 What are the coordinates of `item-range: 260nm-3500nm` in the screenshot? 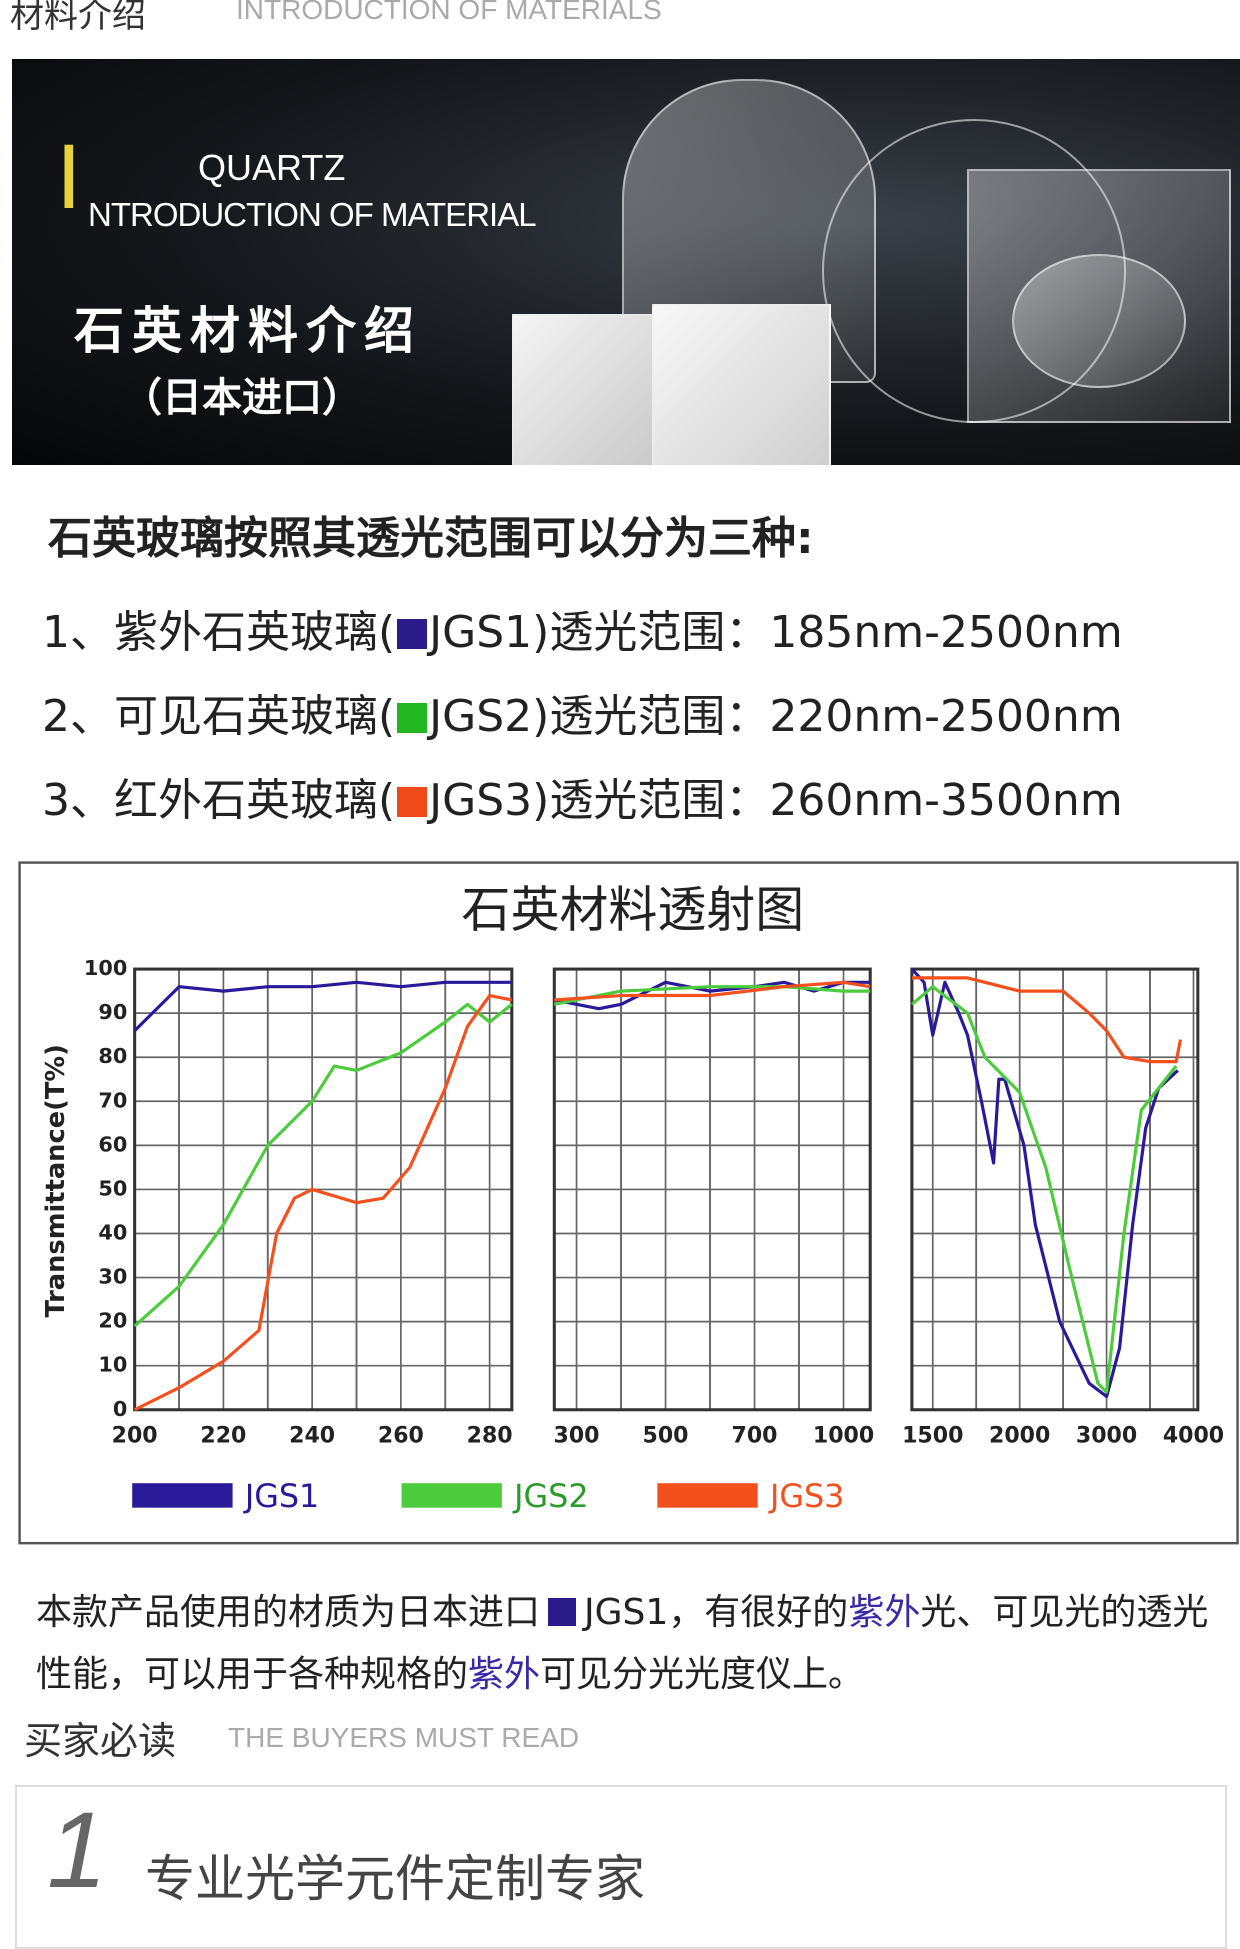 It's located at (946, 800).